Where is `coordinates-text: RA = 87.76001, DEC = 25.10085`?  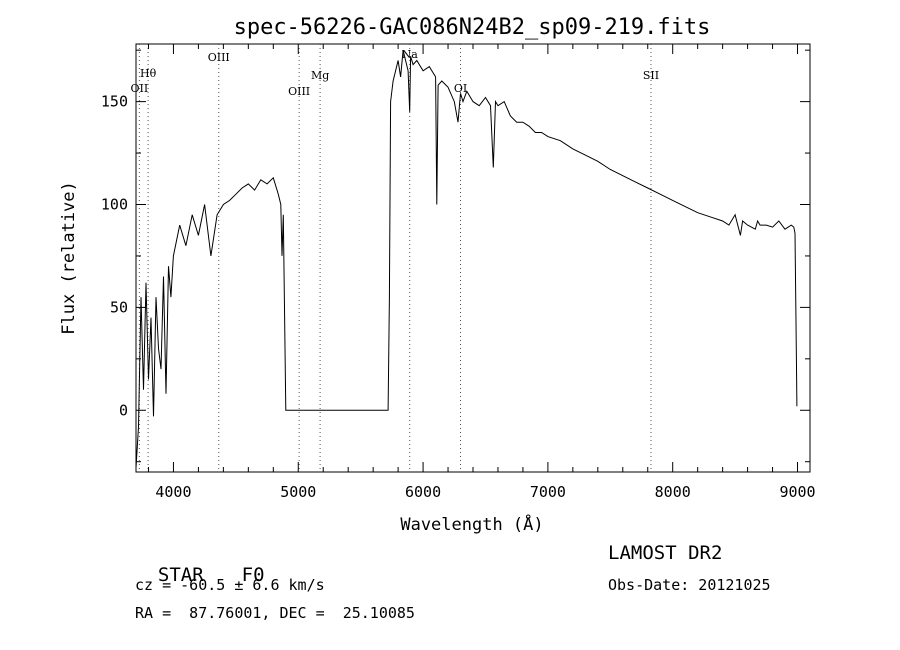 coordinates-text: RA = 87.76001, DEC = 25.10085 is located at coordinates (275, 613).